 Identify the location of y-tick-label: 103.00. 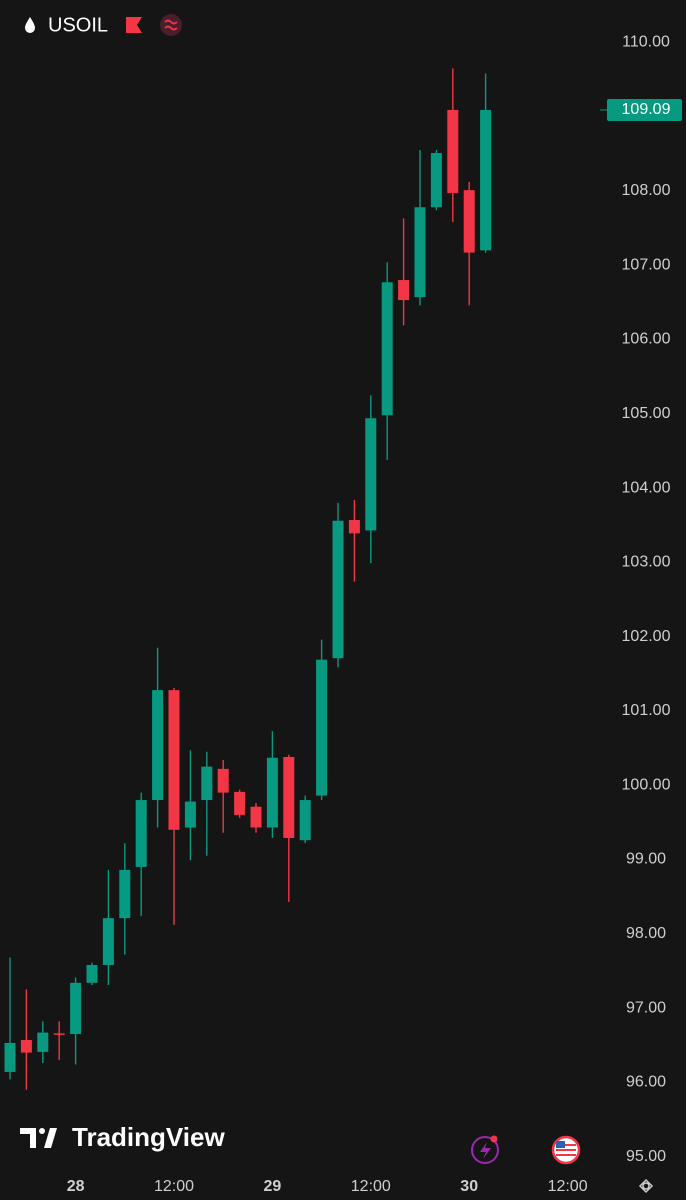
(646, 562).